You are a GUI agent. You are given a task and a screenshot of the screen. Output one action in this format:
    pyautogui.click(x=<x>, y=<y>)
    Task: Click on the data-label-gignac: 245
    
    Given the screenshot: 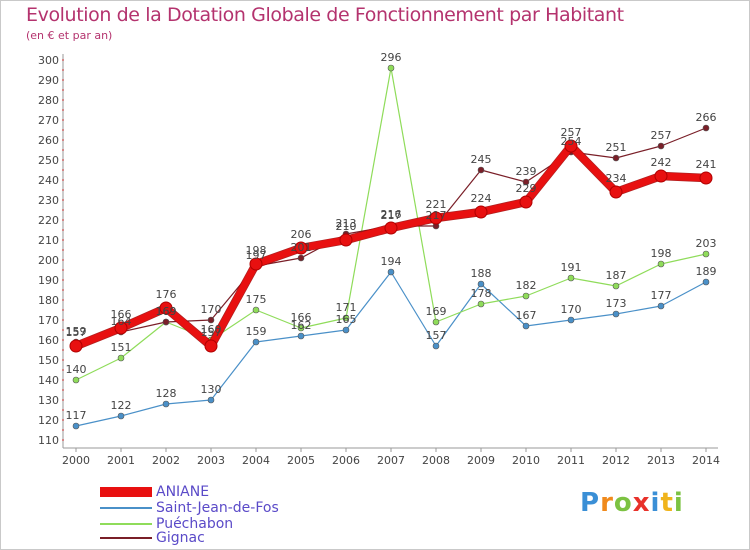 What is the action you would take?
    pyautogui.click(x=481, y=159)
    